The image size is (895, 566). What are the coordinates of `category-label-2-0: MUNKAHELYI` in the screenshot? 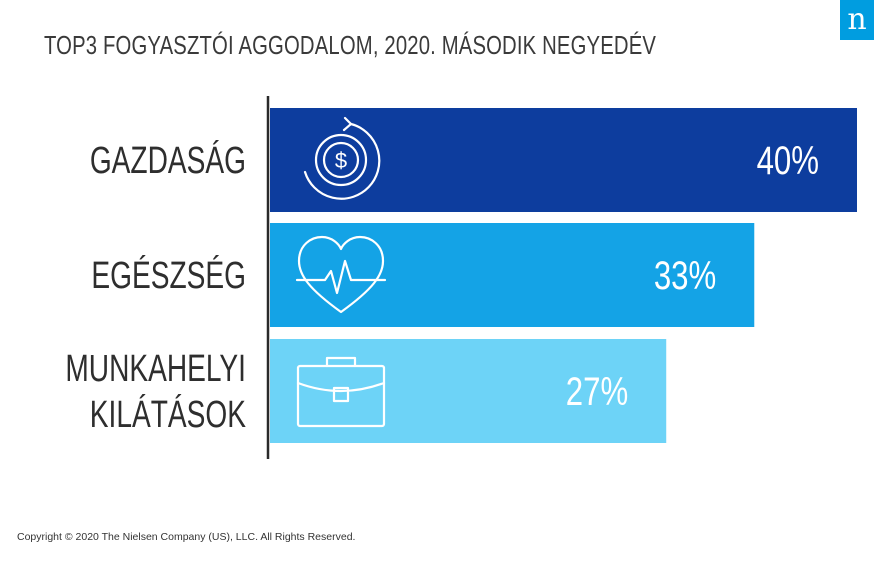 It's located at (155, 369).